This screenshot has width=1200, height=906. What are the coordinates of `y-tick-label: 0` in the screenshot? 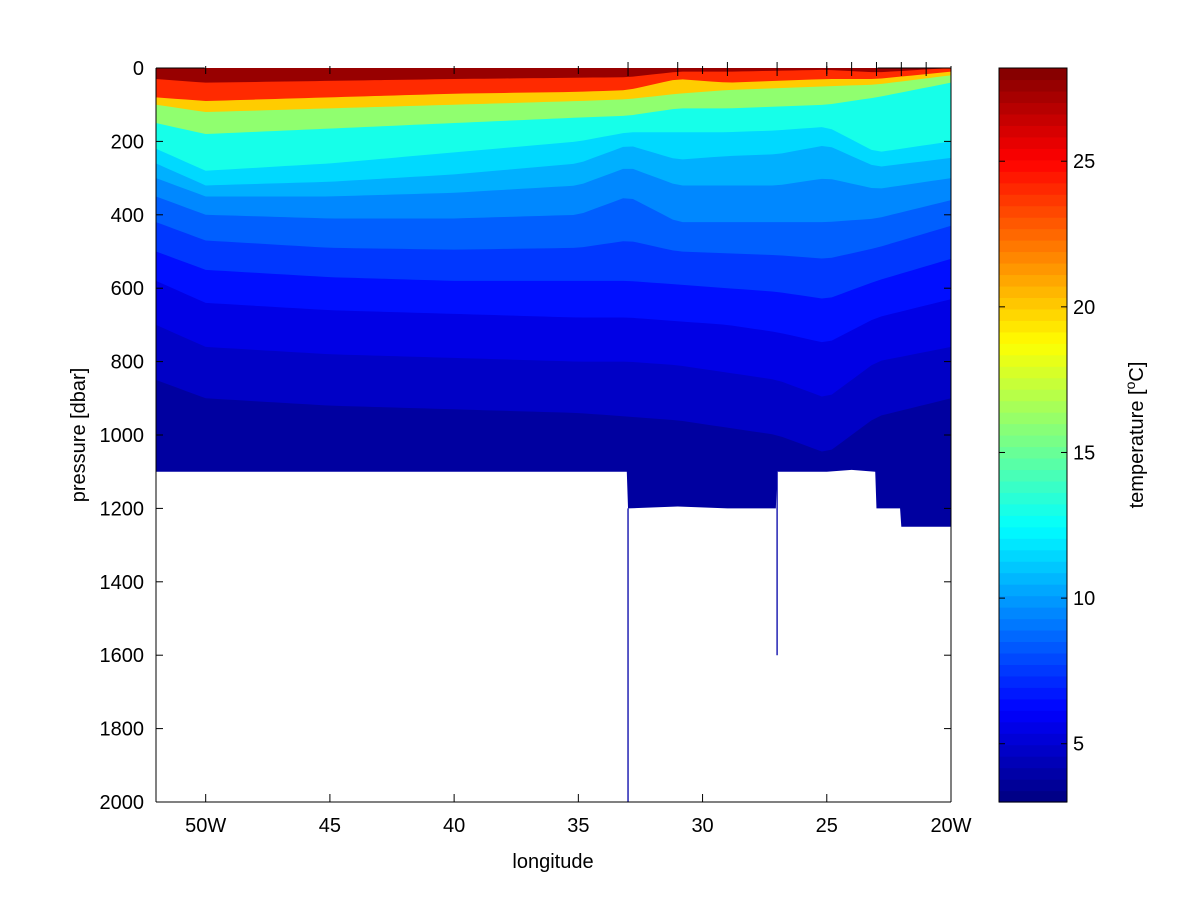 It's located at (138, 69).